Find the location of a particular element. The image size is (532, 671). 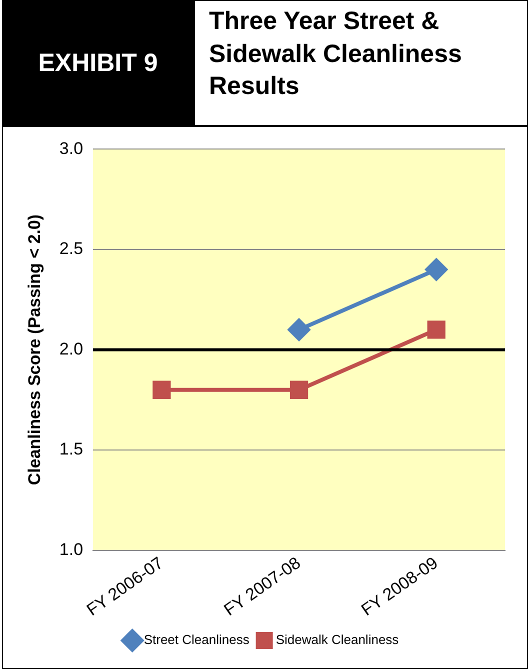

legend-label: Street Cleanliness is located at coordinates (197, 640).